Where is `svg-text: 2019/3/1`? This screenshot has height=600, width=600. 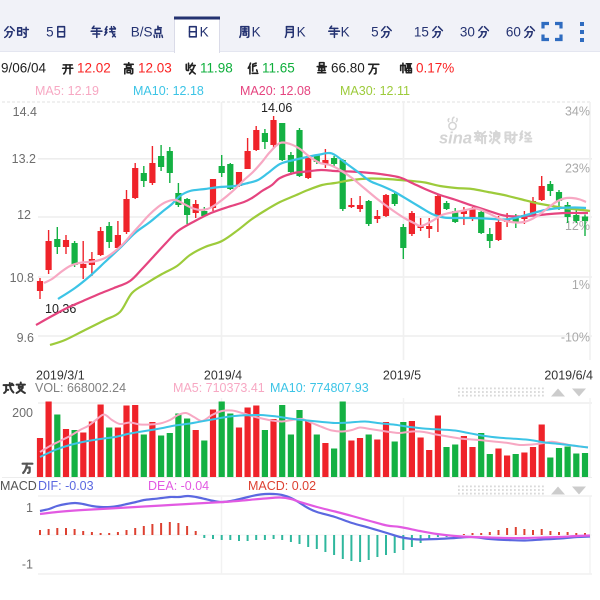
svg-text: 2019/3/1 is located at coordinates (60, 376).